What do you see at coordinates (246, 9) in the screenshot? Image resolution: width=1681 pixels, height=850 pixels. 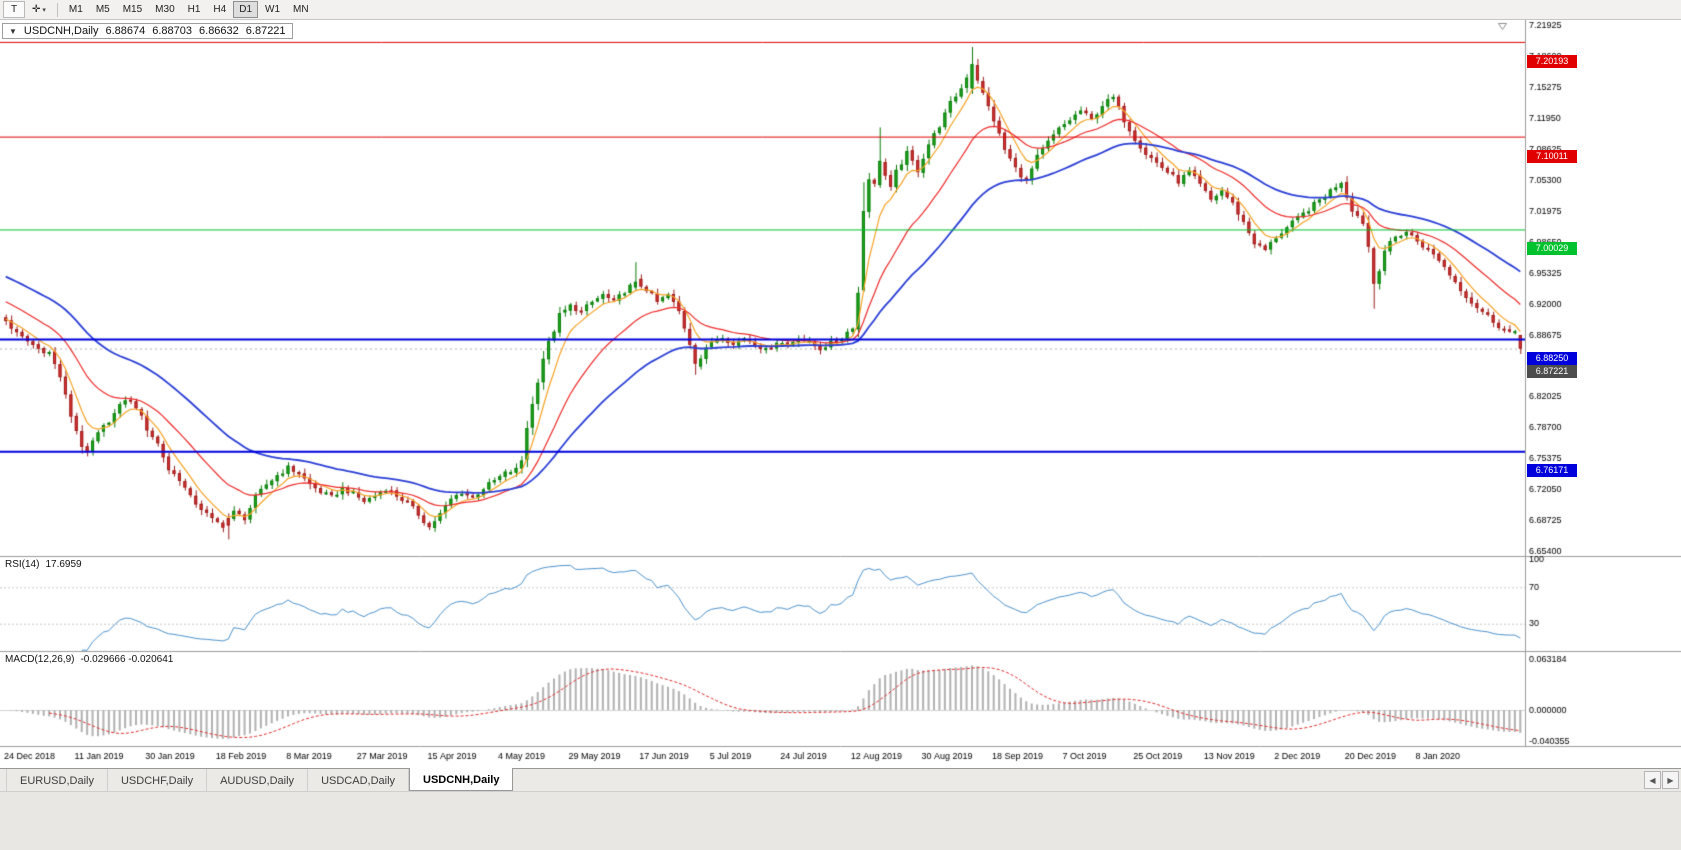 I see `timeframe-d1-button: D1` at bounding box center [246, 9].